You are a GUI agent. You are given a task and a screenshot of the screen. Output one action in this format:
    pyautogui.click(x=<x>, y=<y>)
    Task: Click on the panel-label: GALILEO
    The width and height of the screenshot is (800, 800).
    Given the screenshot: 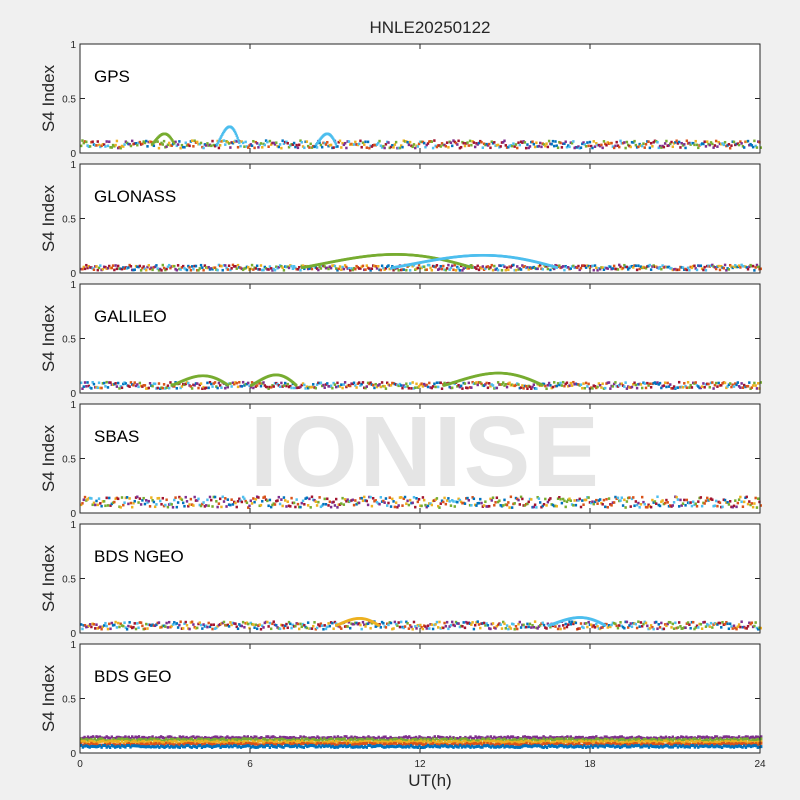 What is the action you would take?
    pyautogui.click(x=130, y=316)
    